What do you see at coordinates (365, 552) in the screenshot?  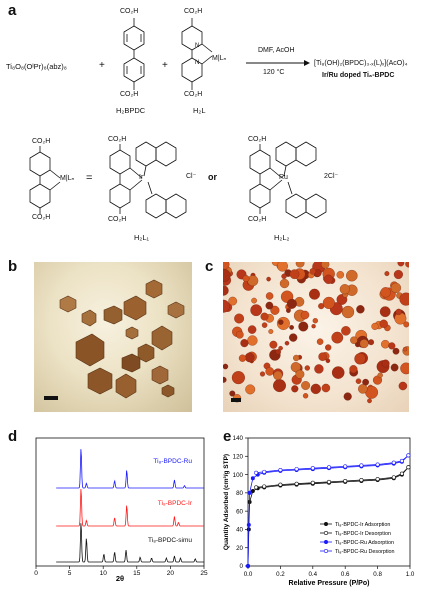 I see `isotherm-legend-label: Ti₈-BPDC-Ru Desorption` at bounding box center [365, 552].